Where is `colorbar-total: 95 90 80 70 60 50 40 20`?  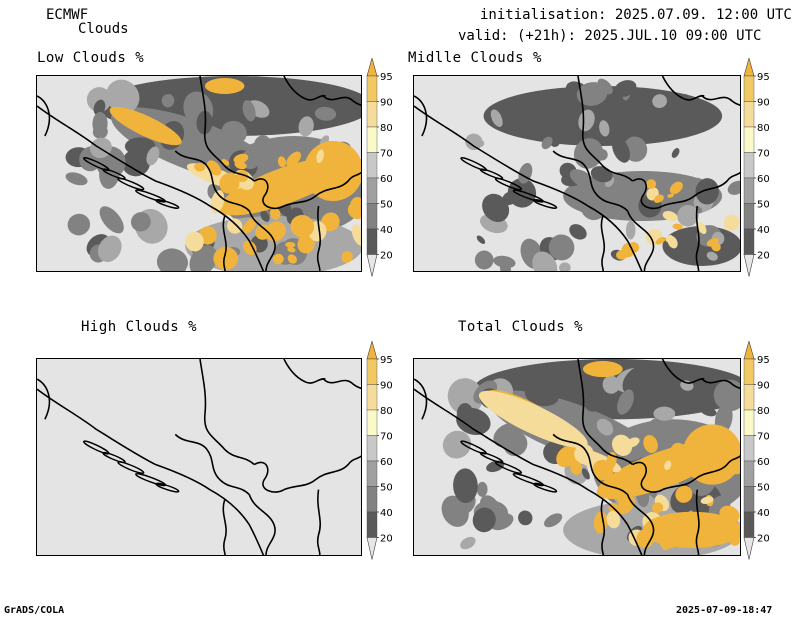 colorbar-total: 95 90 80 70 60 50 40 20 is located at coordinates (761, 458).